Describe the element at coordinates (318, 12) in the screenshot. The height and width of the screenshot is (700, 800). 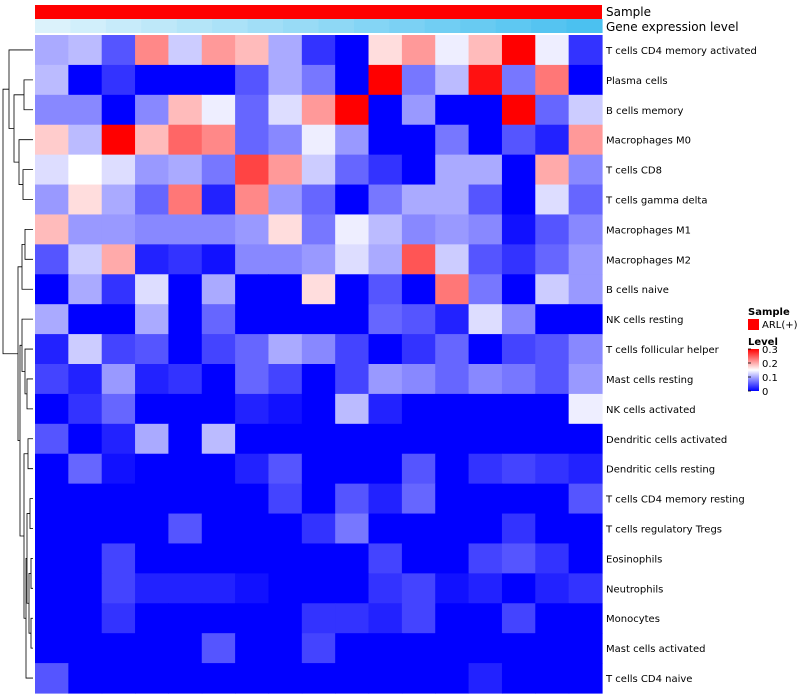
I see `annotation-sample-bar` at that location.